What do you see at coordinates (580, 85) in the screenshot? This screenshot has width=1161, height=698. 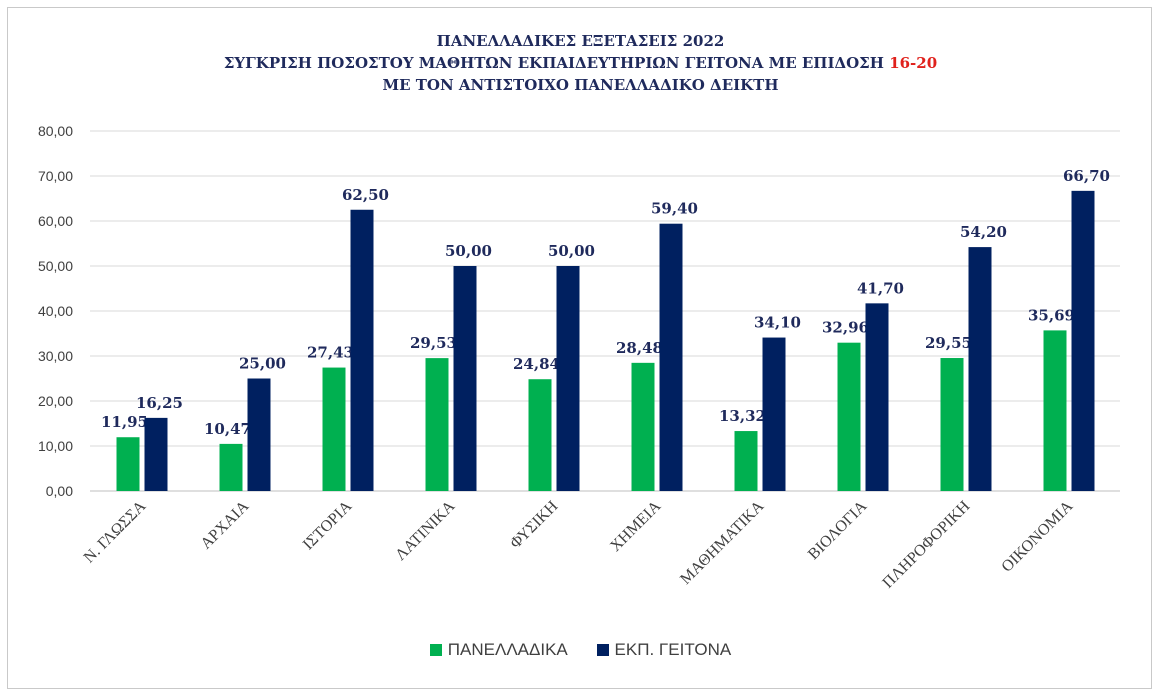 I see `title-line-3: ΜΕ ΤΟΝ ΑΝΤΙΣΤΟΙΧΟ ΠΑΝΕΛΛΑΔΙΚΟ ΔΕΙΚΤΗ` at bounding box center [580, 85].